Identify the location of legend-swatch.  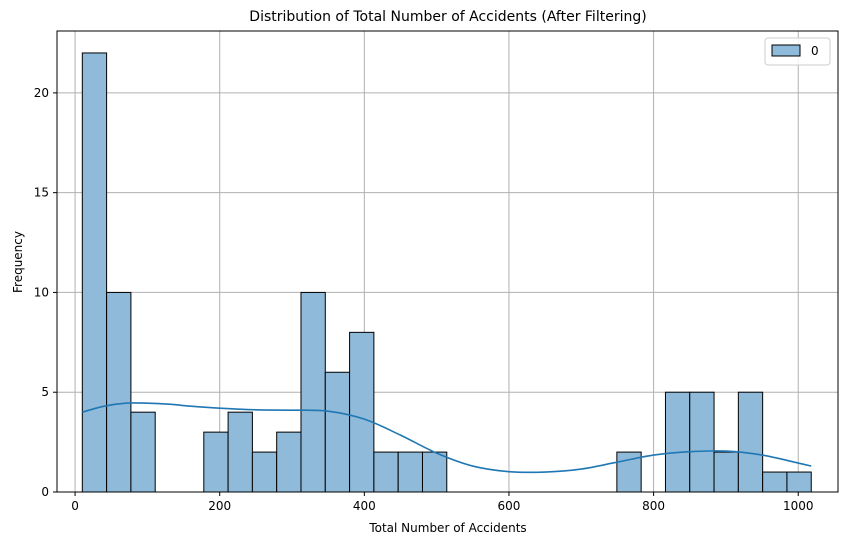
(786, 50).